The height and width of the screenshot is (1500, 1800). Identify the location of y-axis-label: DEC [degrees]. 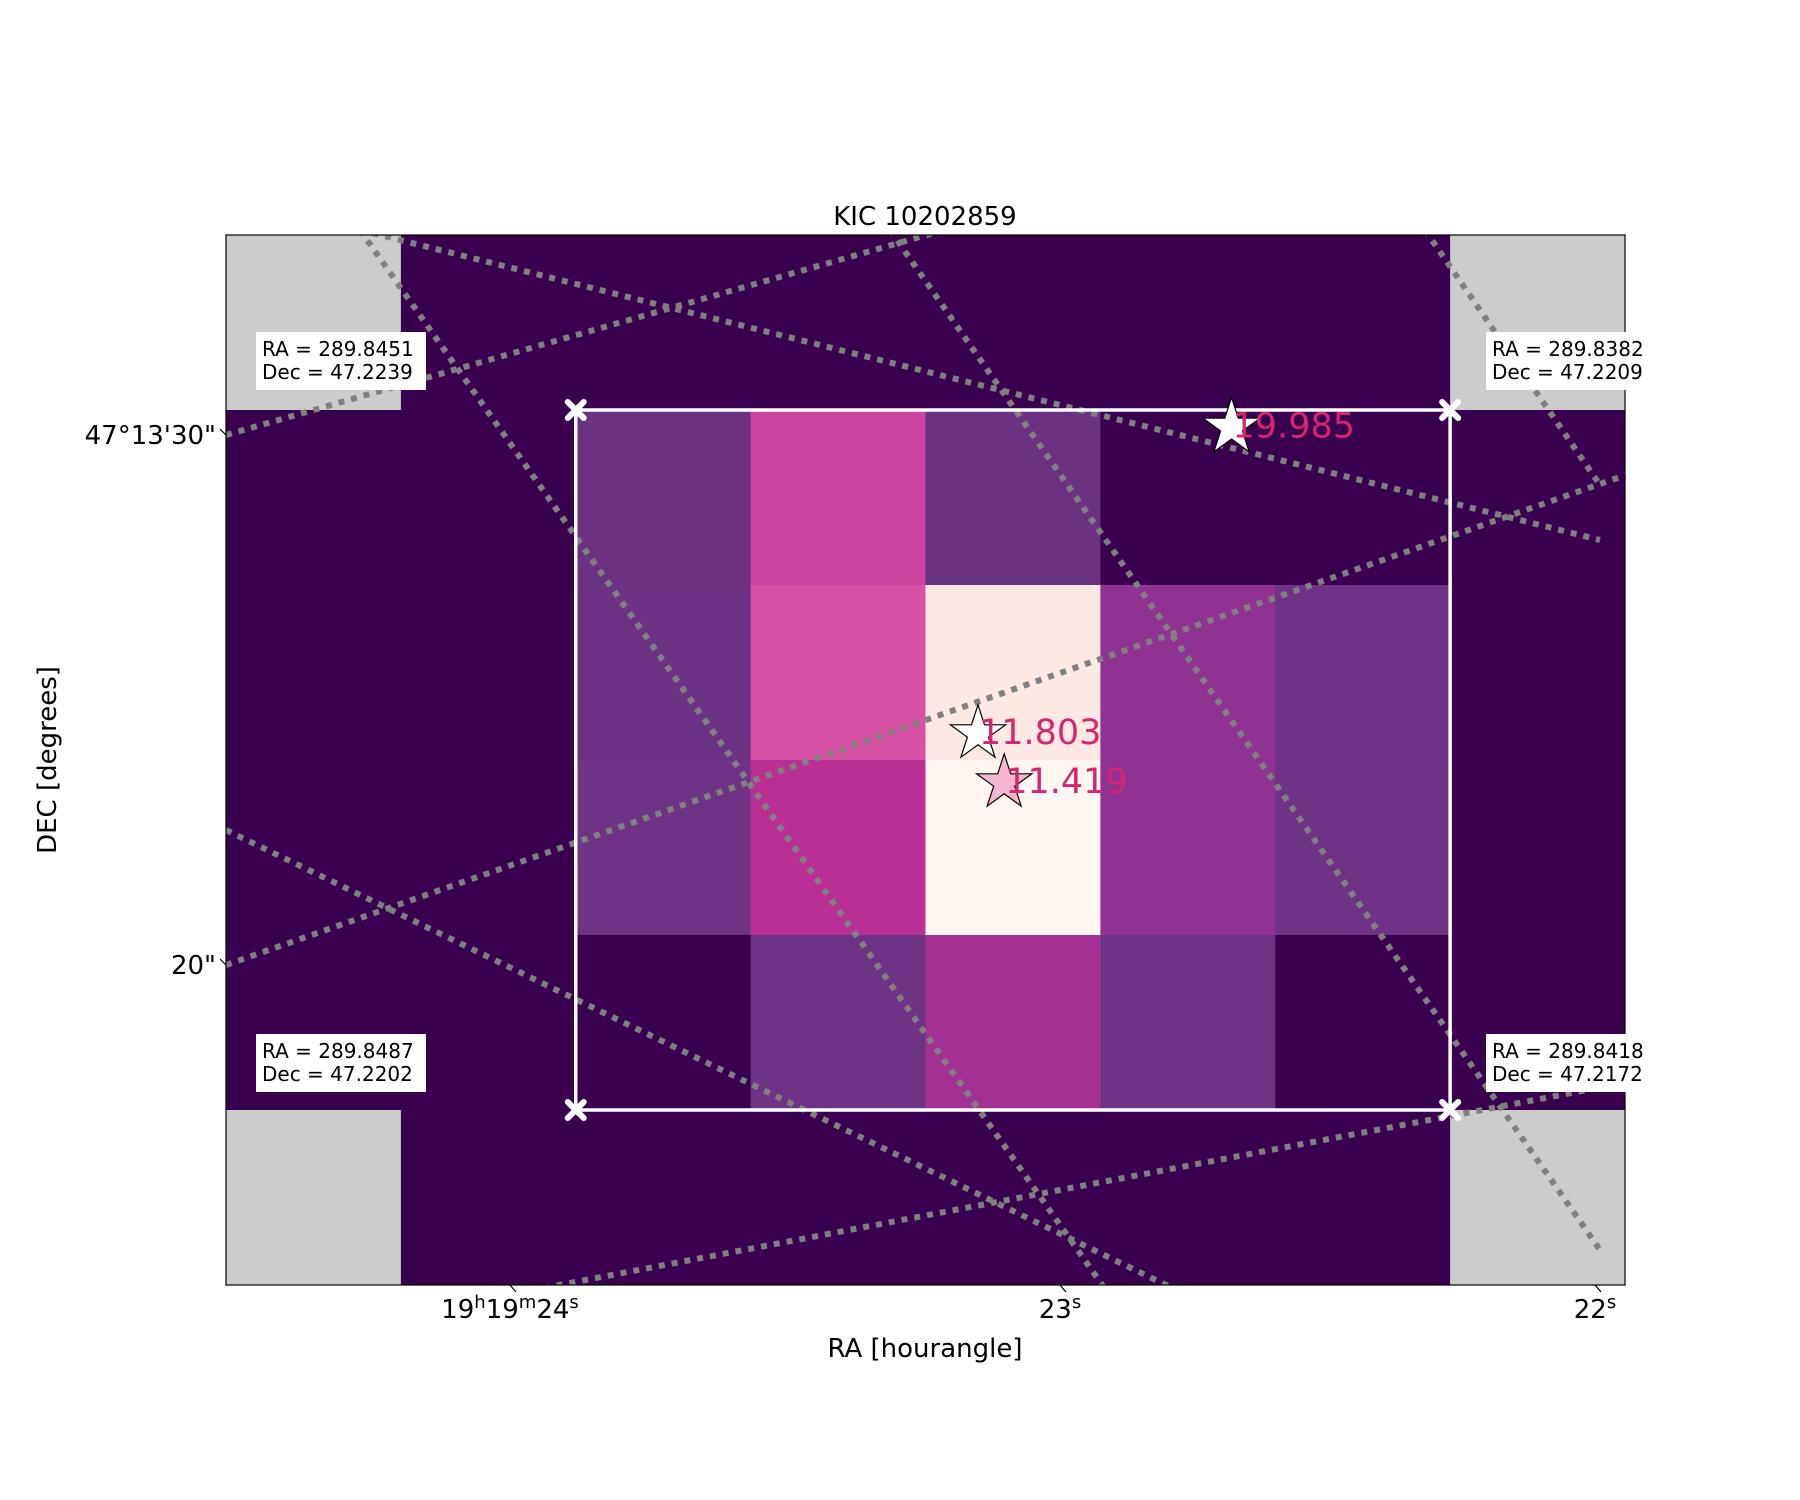
(48, 760).